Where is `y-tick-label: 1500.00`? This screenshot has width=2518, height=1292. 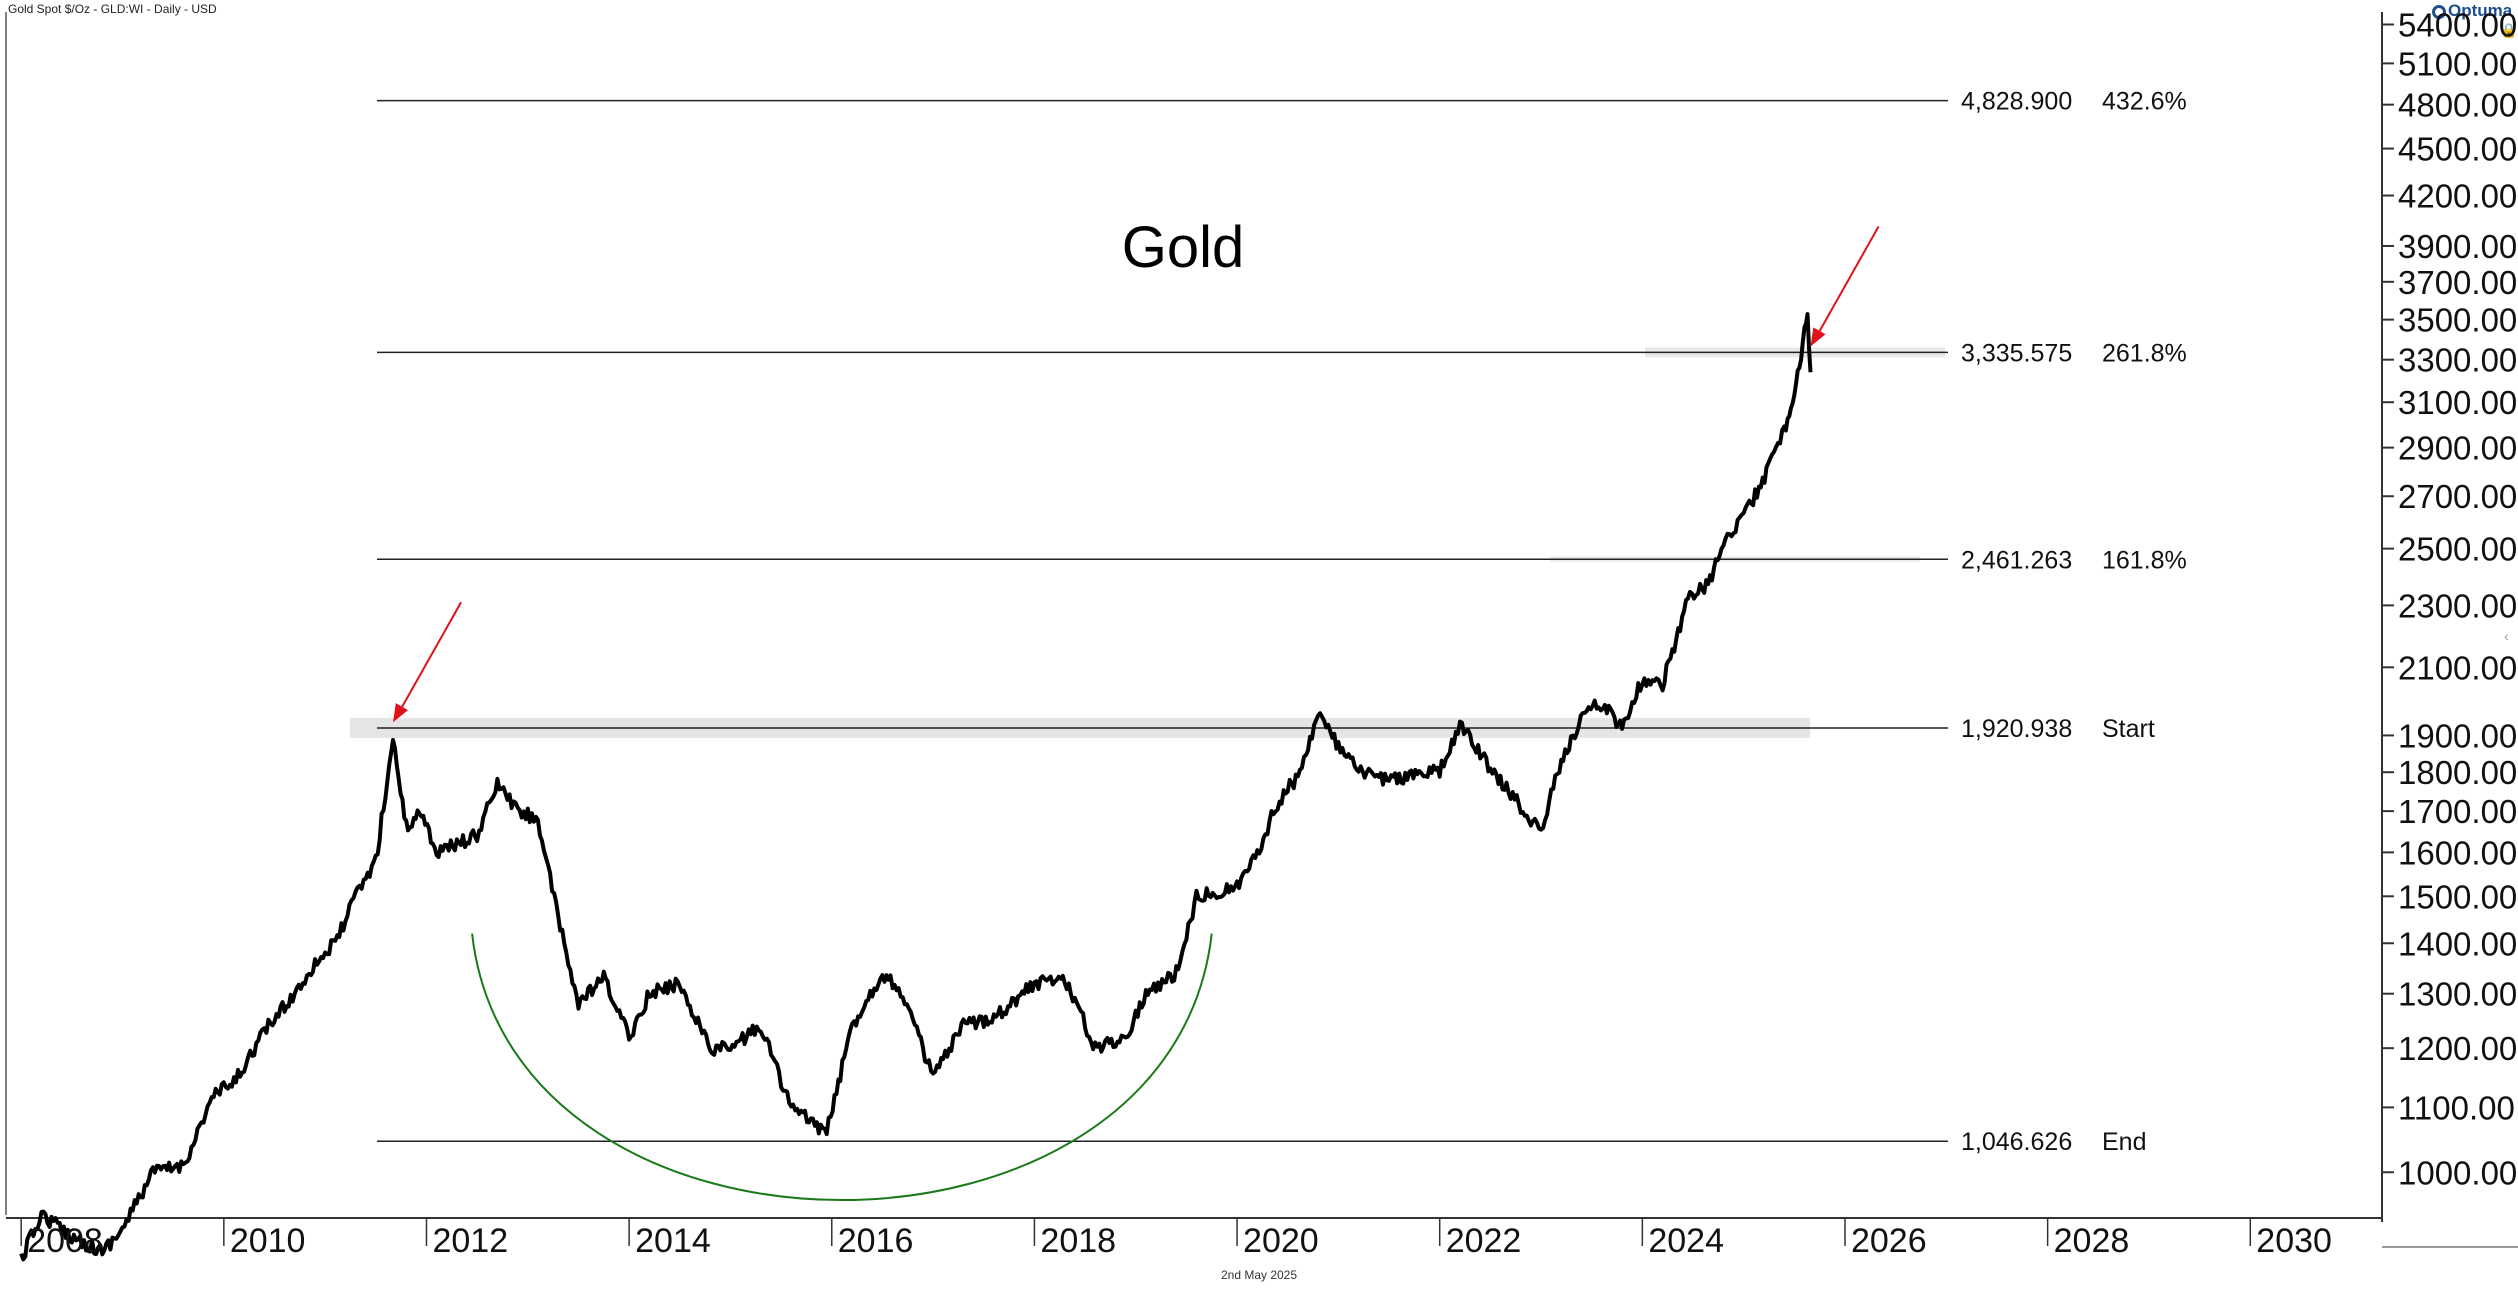 y-tick-label: 1500.00 is located at coordinates (2457, 896).